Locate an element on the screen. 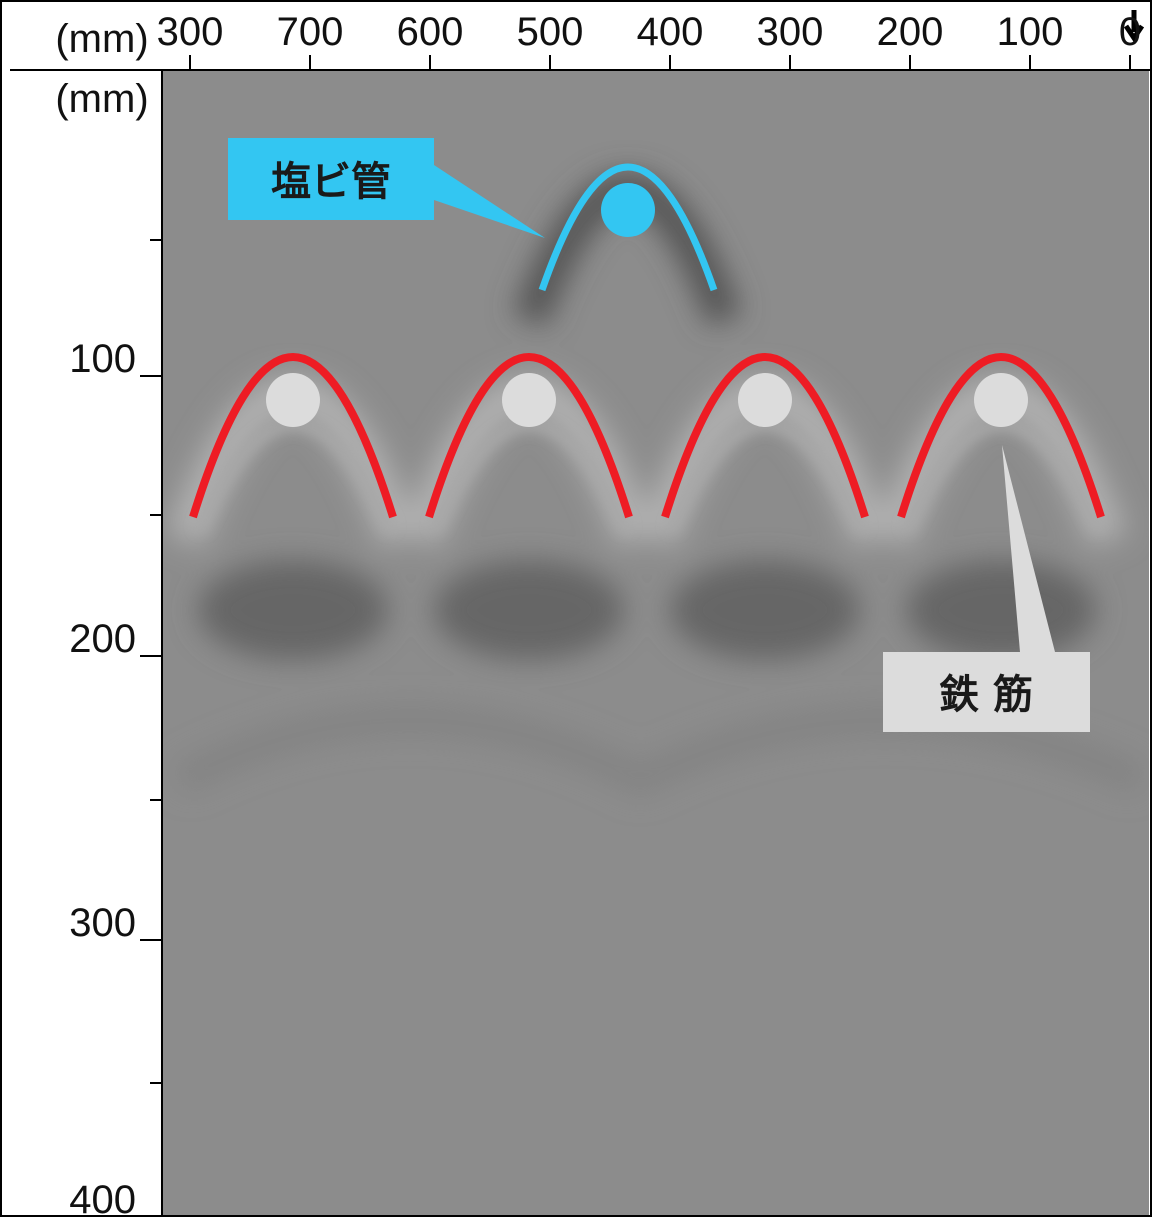  pipe-curve is located at coordinates (628, 227).